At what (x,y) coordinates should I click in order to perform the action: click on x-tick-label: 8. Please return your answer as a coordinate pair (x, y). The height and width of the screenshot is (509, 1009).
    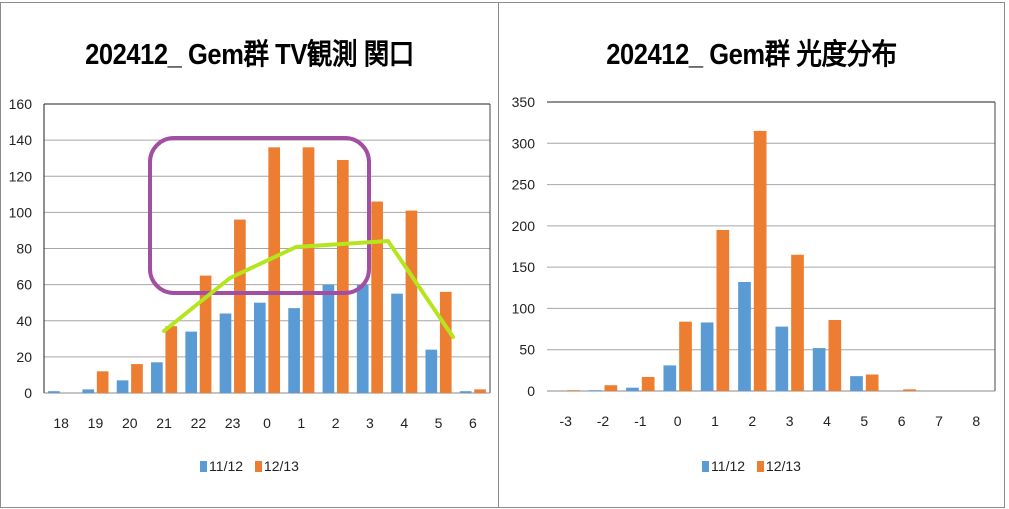
    Looking at the image, I should click on (976, 421).